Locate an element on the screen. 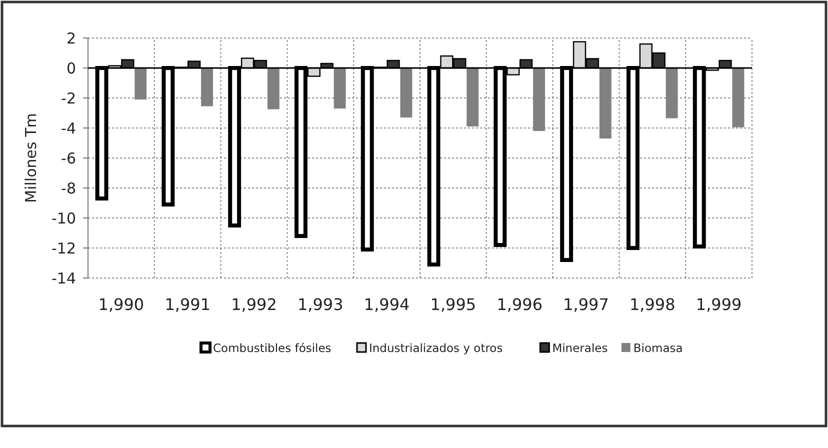 This screenshot has height=448, width=828. legend-label: Biomasa is located at coordinates (658, 348).